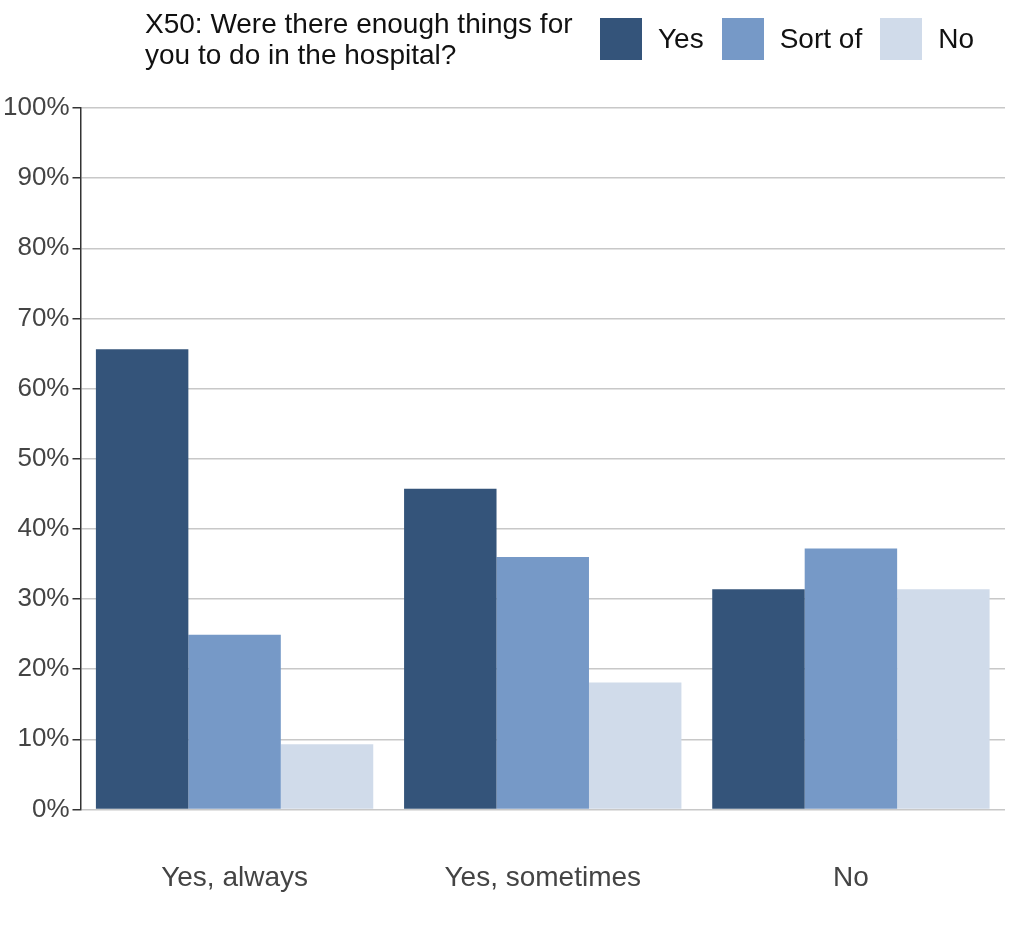 Image resolution: width=1035 pixels, height=947 pixels. Describe the element at coordinates (43, 737) in the screenshot. I see `y-tick-label: 10%` at that location.